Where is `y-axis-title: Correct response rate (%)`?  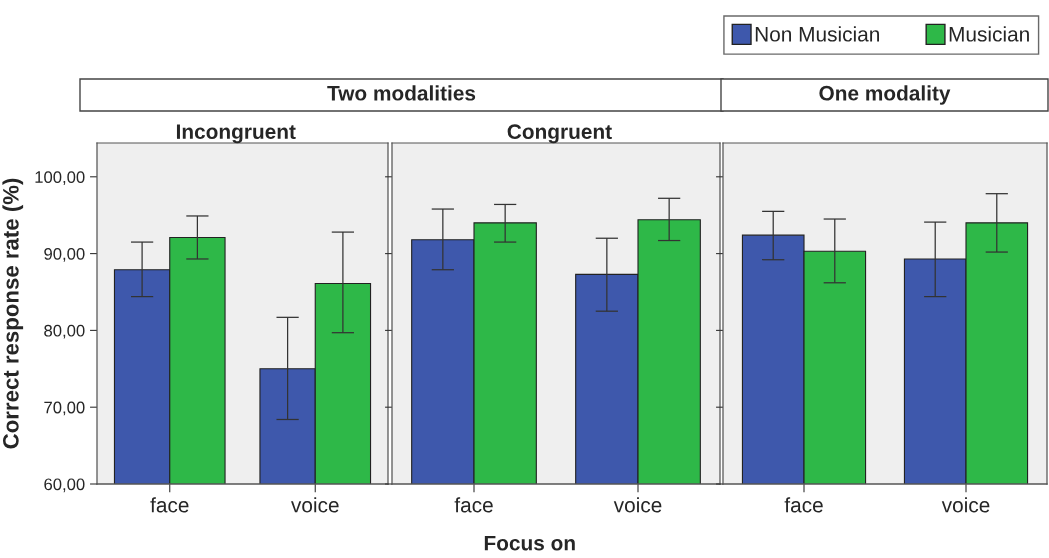 y-axis-title: Correct response rate (%) is located at coordinates (13, 313).